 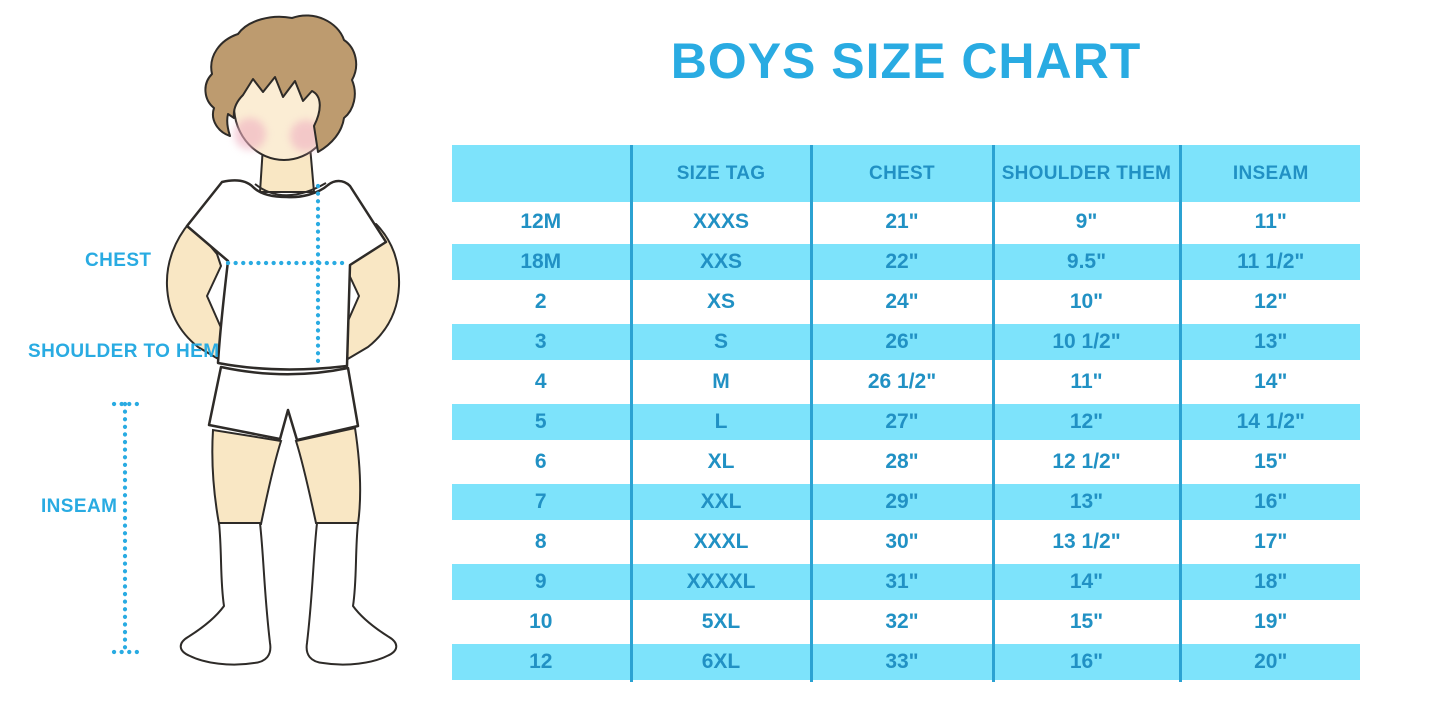 I want to click on table-cell: 2, so click(x=542, y=302).